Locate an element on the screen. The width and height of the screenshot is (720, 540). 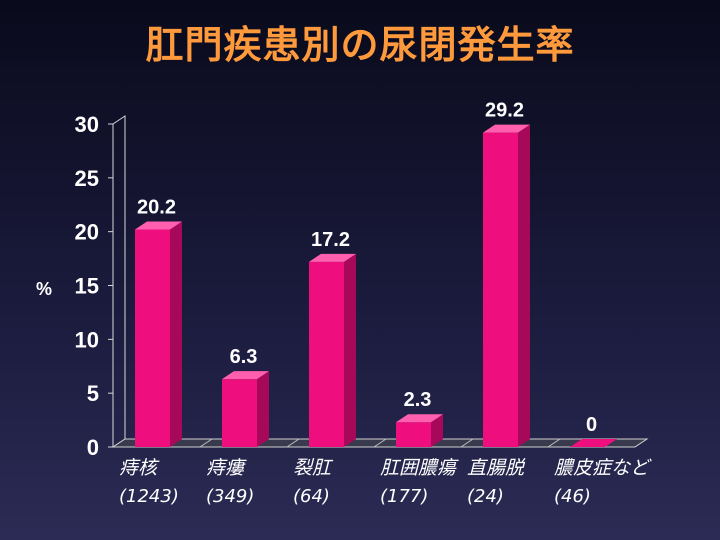
x-tick-label: 痔核 is located at coordinates (139, 468).